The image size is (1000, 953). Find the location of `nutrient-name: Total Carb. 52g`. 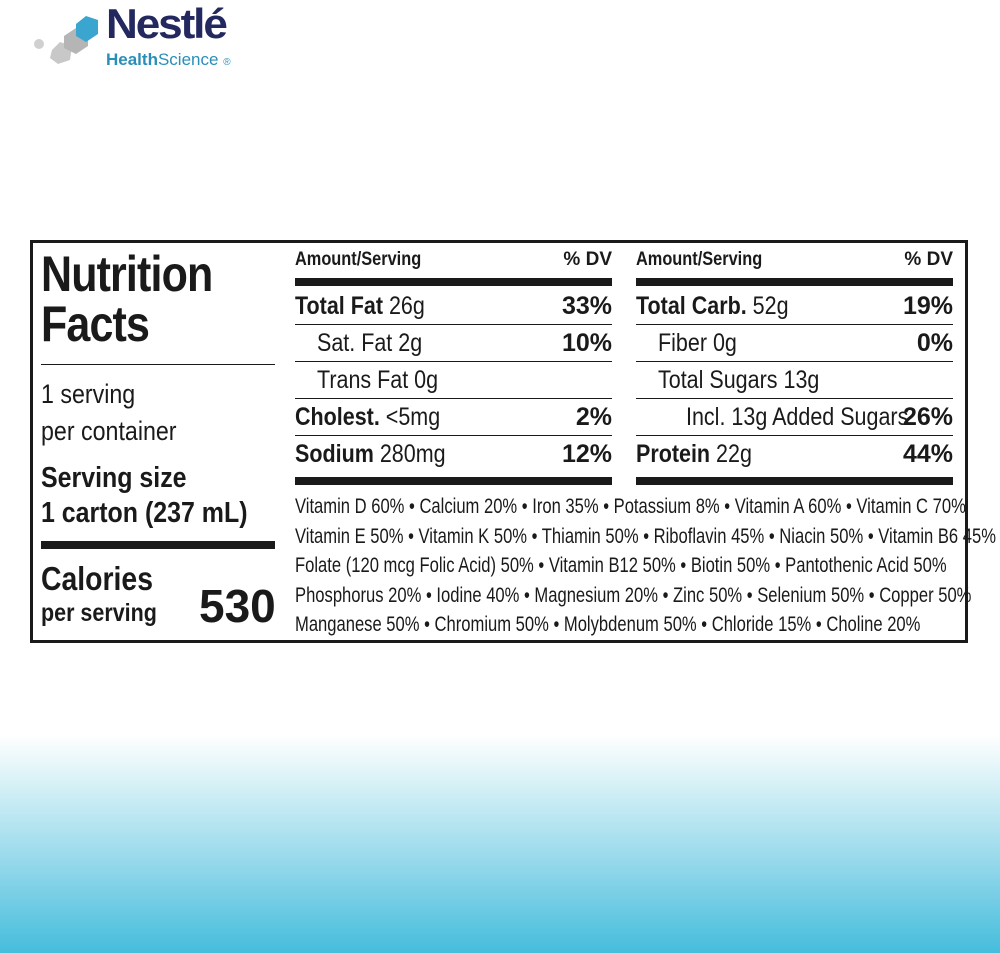

nutrient-name: Total Carb. 52g is located at coordinates (712, 306).